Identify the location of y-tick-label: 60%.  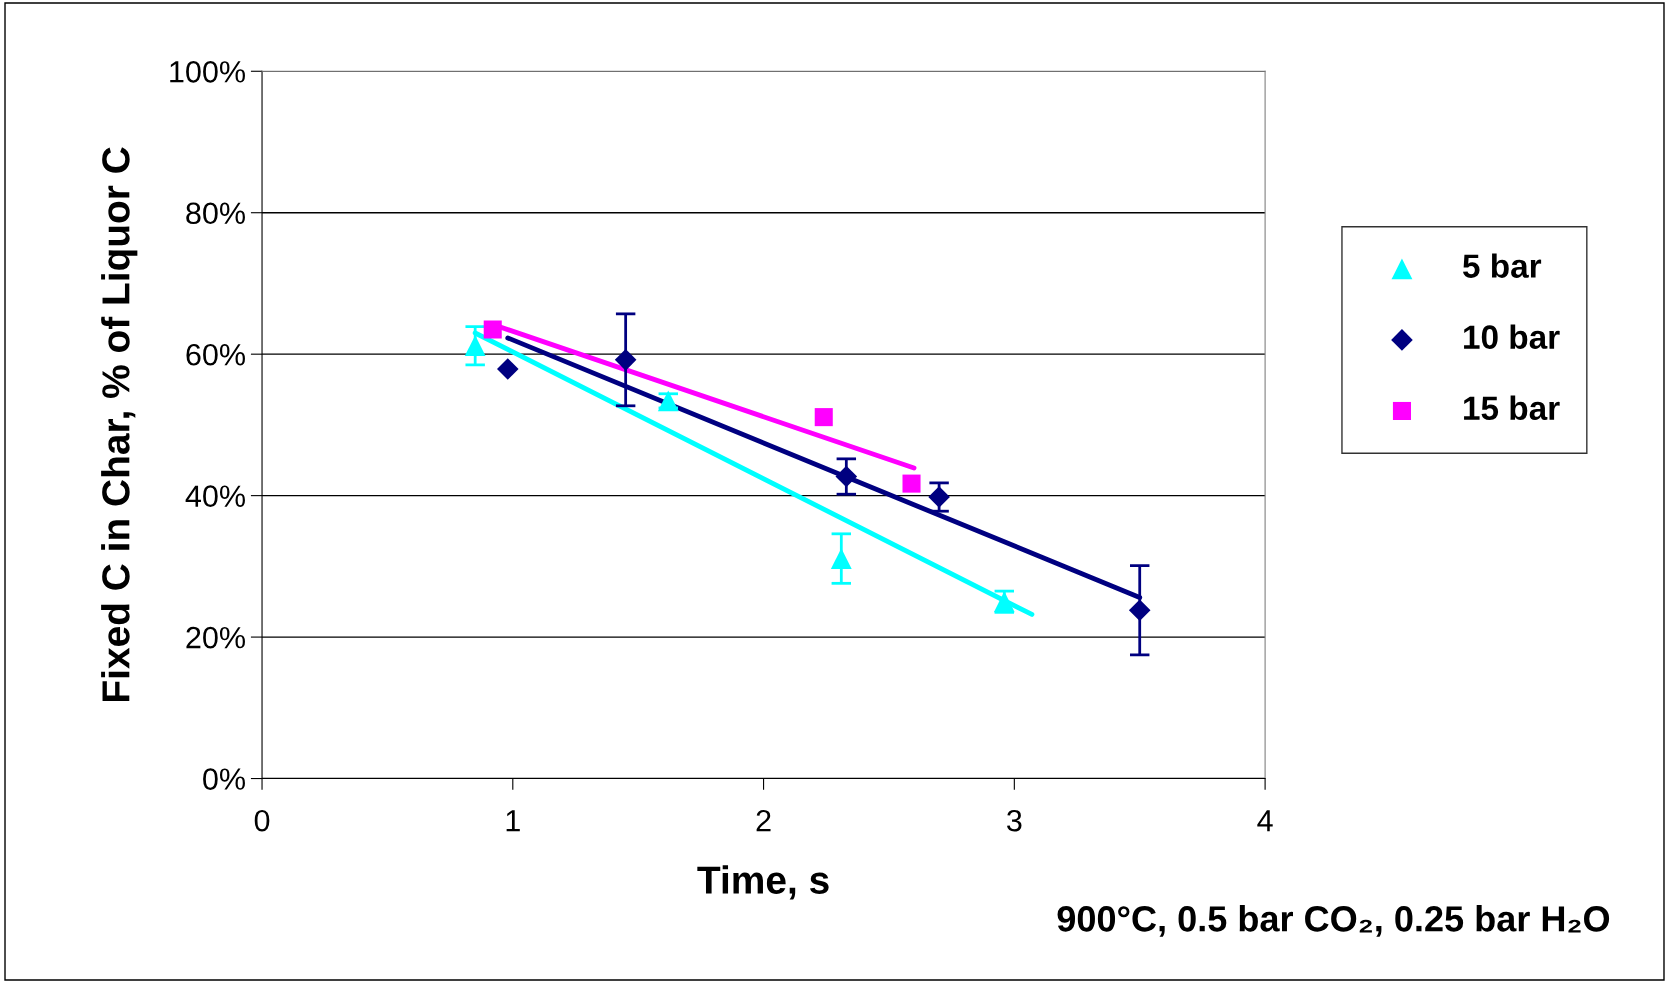
(215, 354).